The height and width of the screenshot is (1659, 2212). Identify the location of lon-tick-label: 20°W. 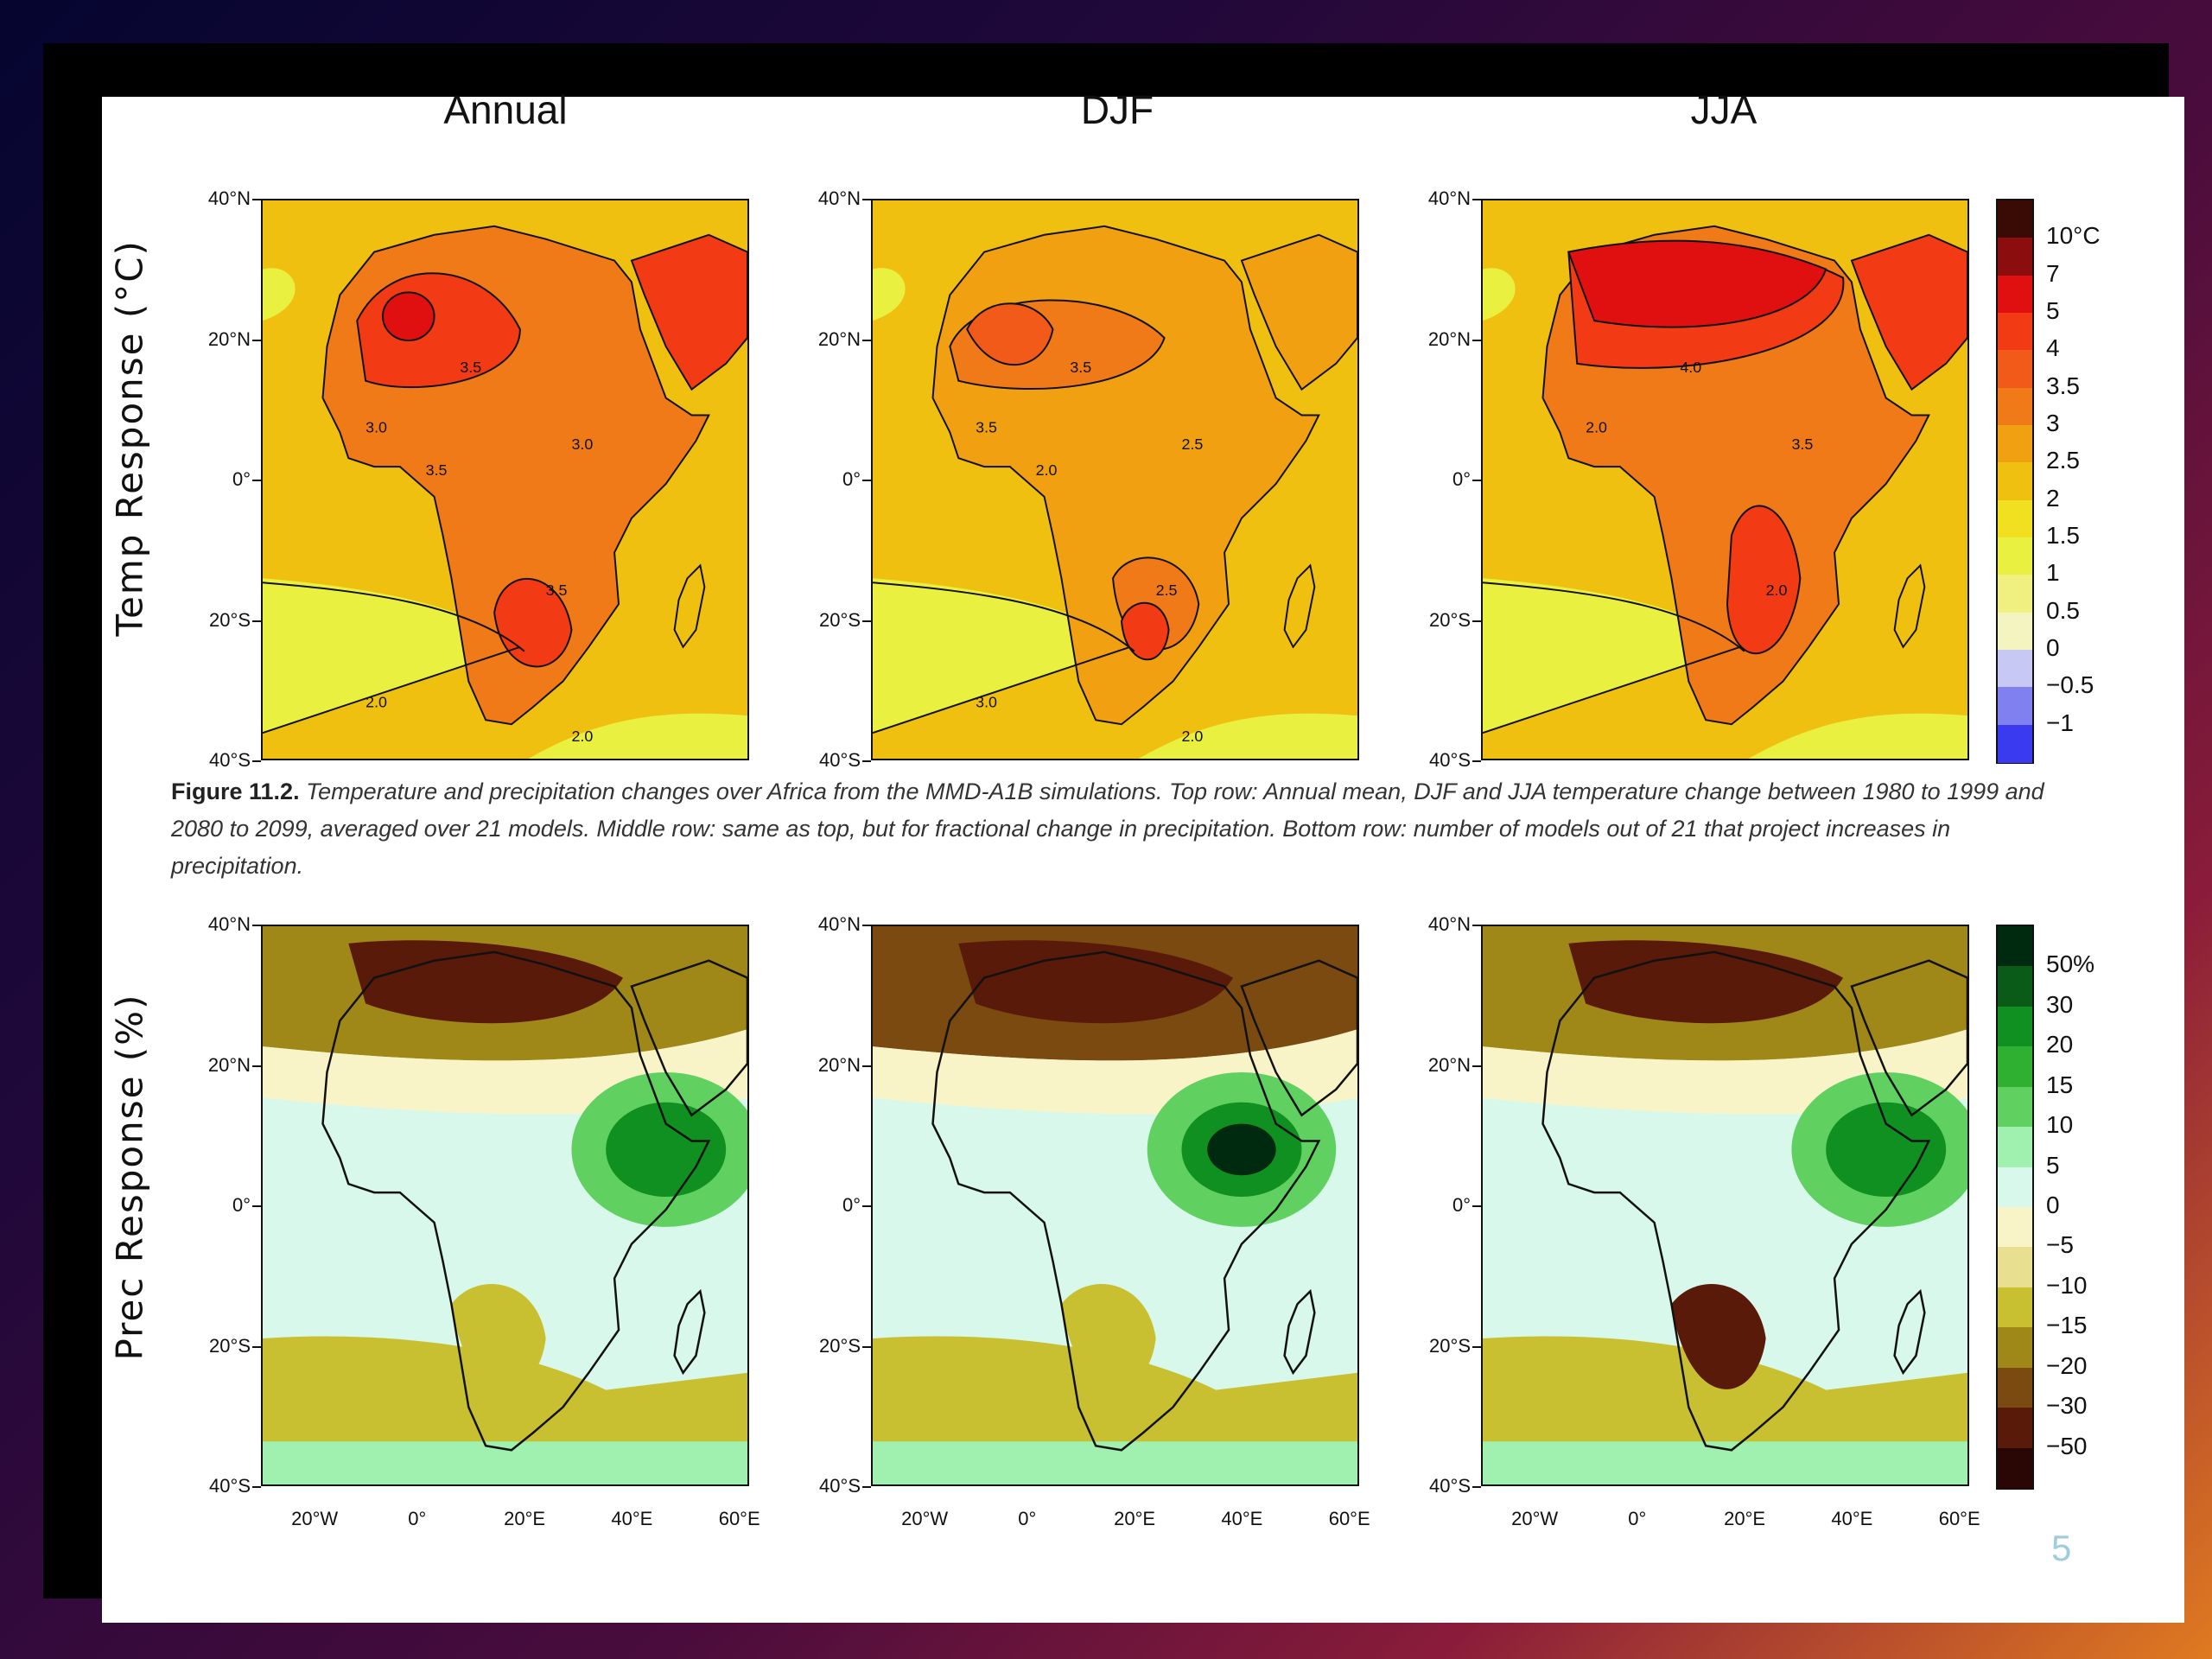
(315, 1518).